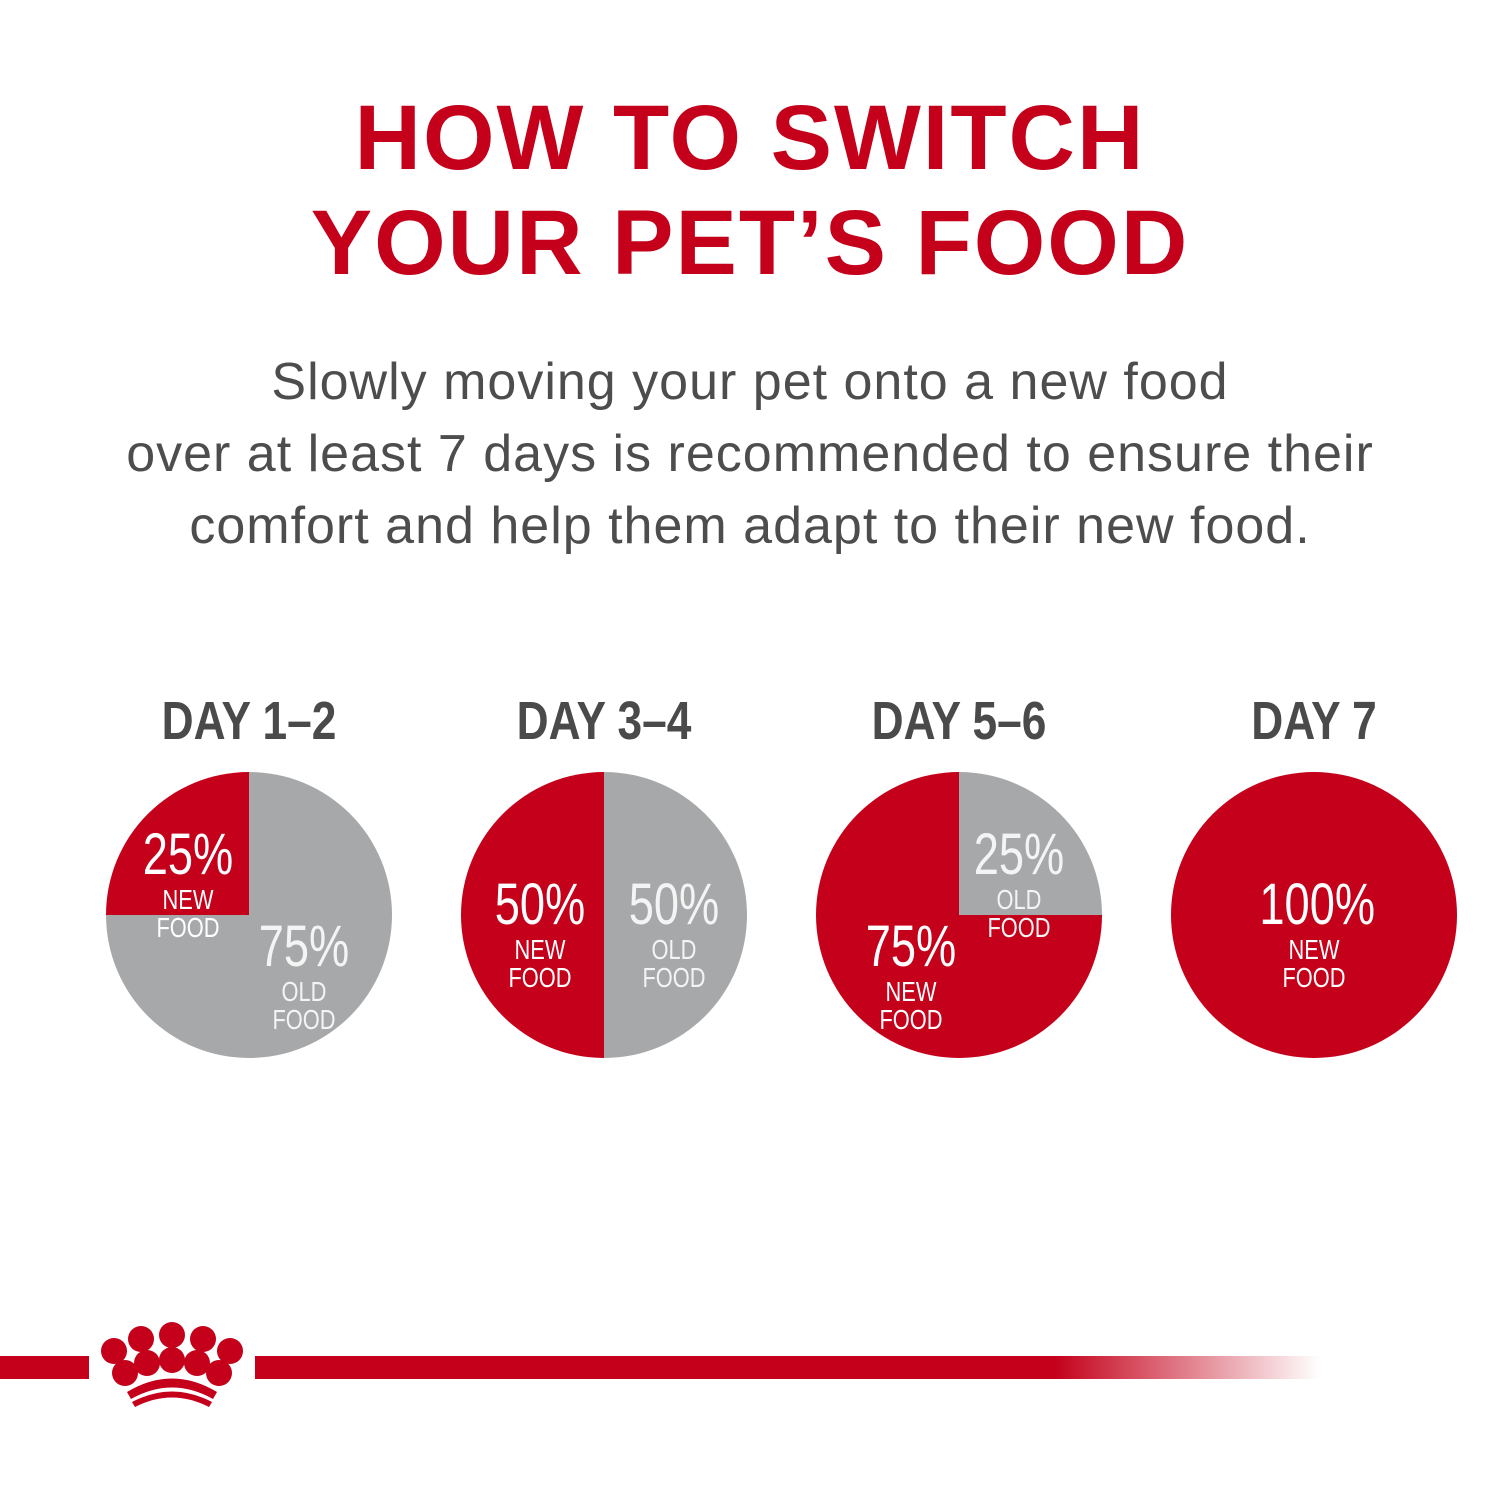 This screenshot has height=1500, width=1500. Describe the element at coordinates (304, 974) in the screenshot. I see `old-food-label: 75% OLD FOOD` at that location.